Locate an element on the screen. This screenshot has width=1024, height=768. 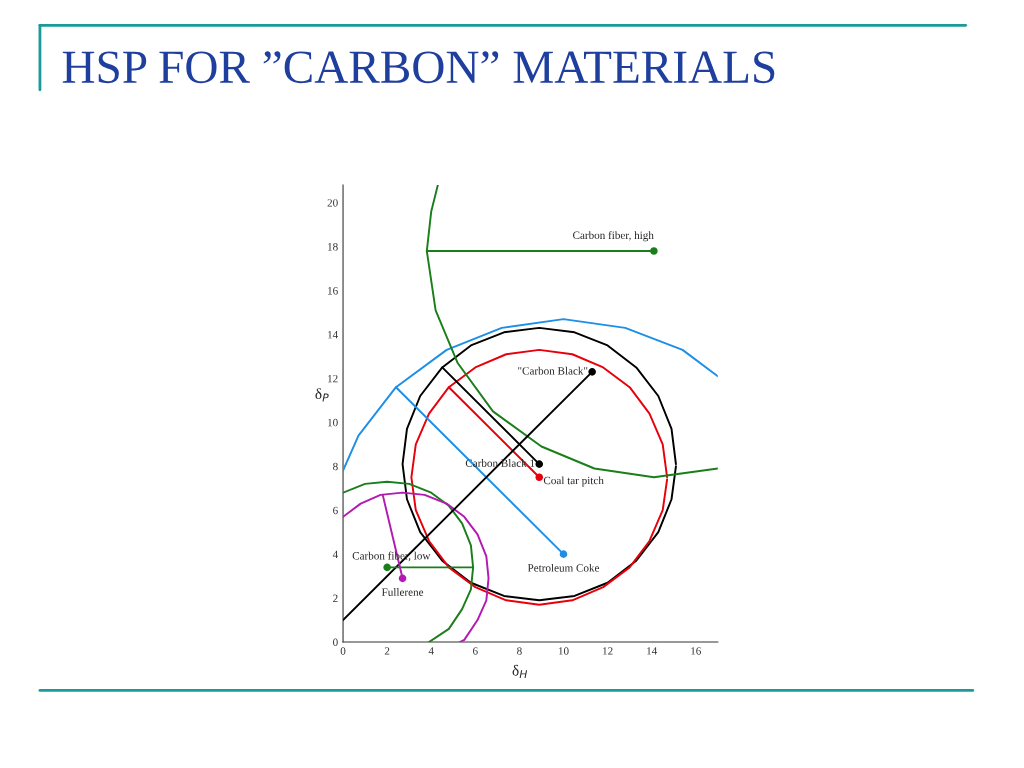
y-tick-label: 18 is located at coordinates (333, 247).